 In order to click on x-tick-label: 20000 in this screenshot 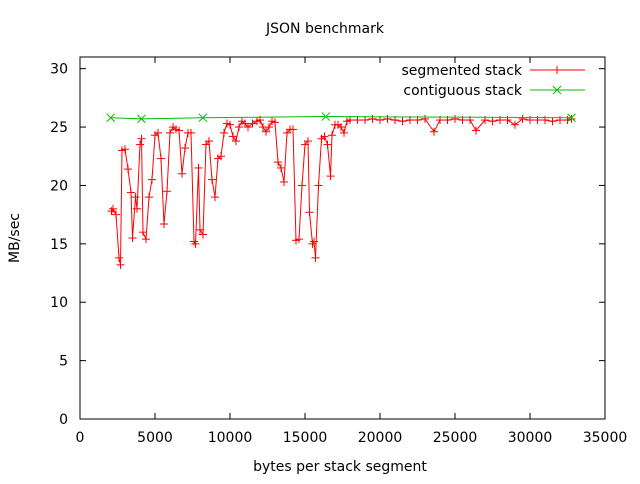, I will do `click(380, 438)`.